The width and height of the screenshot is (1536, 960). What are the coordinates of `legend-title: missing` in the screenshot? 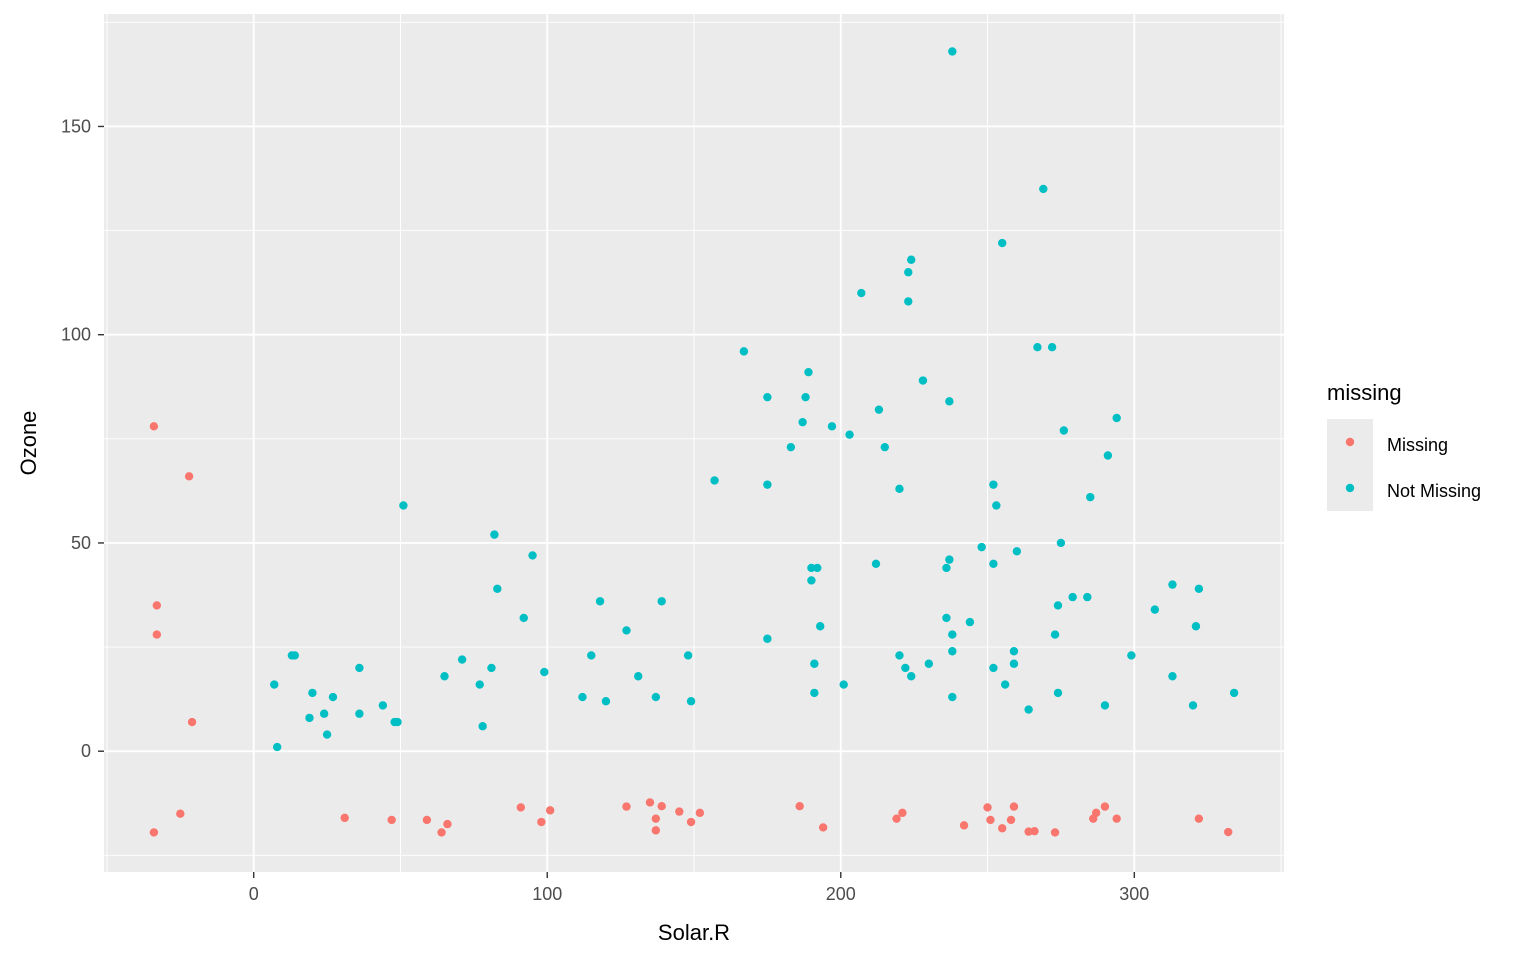 It's located at (1364, 392).